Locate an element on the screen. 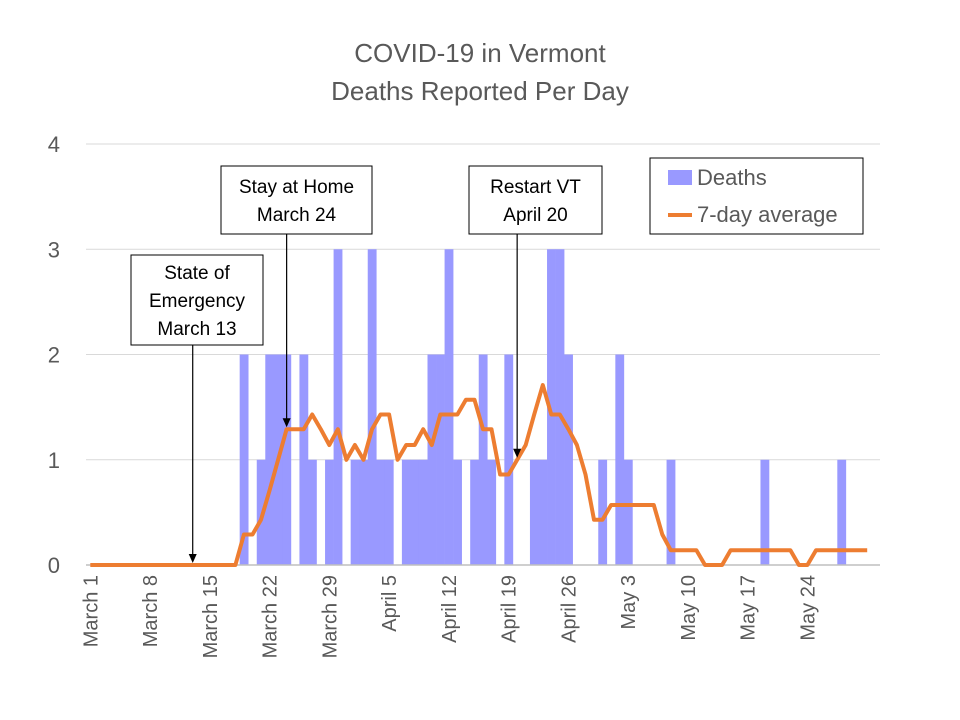 The width and height of the screenshot is (960, 720). annotation-0-line-1: Emergency is located at coordinates (197, 301).